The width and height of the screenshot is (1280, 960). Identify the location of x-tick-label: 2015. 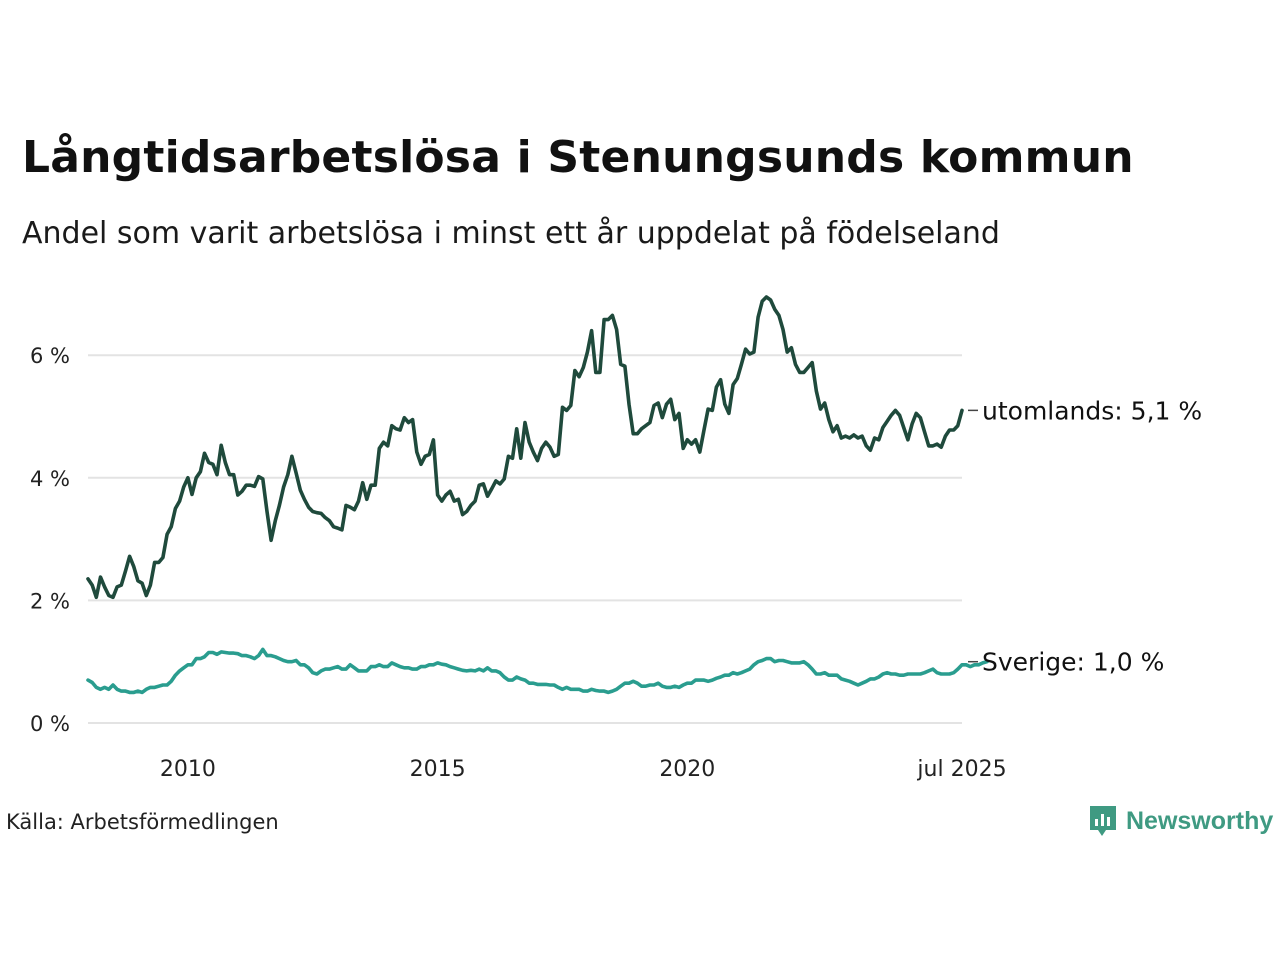
(438, 769).